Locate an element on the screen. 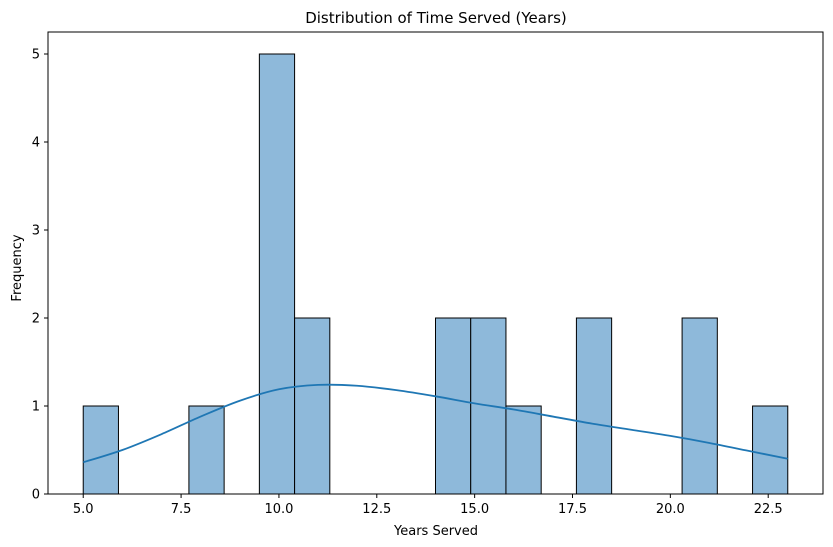 The image size is (833, 547). chart-title: Distribution of Time Served (Years) is located at coordinates (436, 18).